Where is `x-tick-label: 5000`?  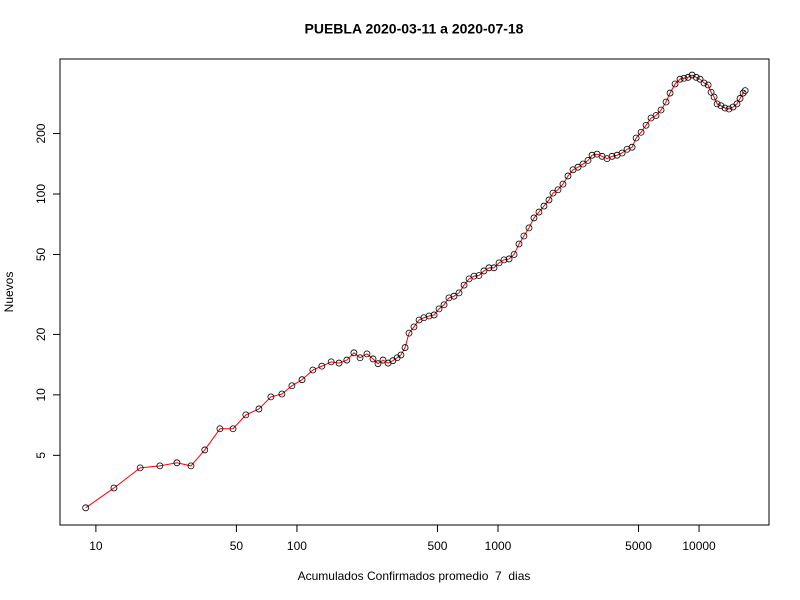
x-tick-label: 5000 is located at coordinates (638, 546).